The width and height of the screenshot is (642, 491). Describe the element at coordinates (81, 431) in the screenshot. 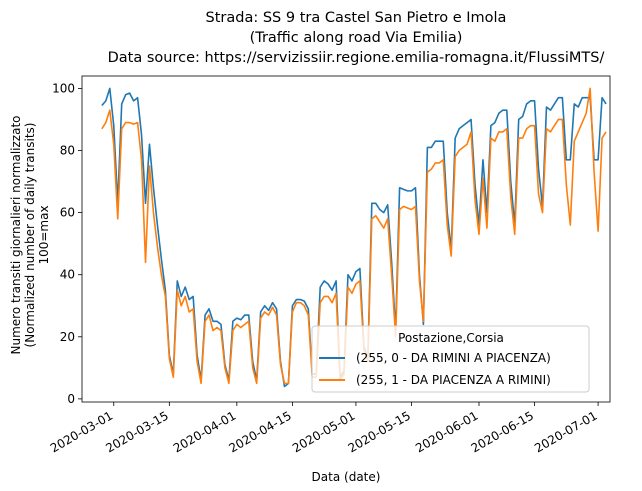

I see `x-tick-label: 2020-03-01` at that location.